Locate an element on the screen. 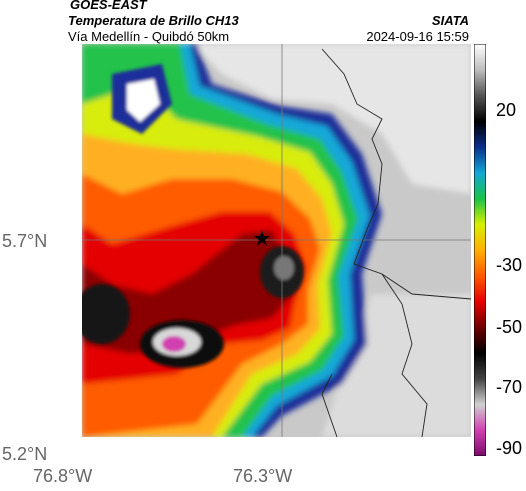  colorbar-tick: -70 is located at coordinates (509, 387).